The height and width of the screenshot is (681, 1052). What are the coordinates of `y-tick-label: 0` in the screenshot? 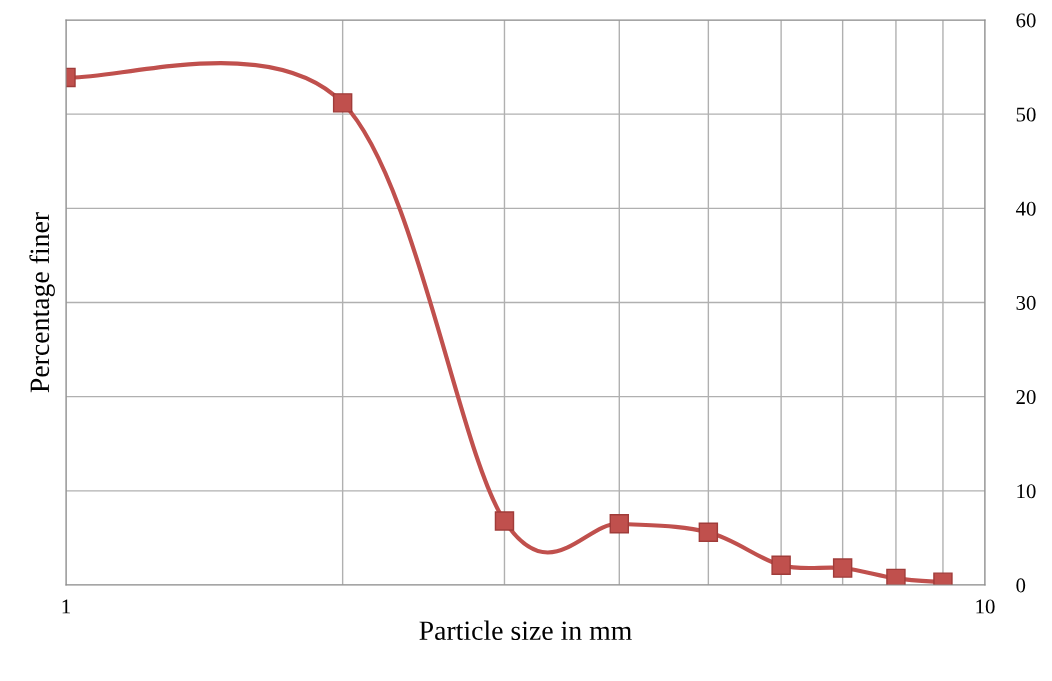 It's located at (1021, 585).